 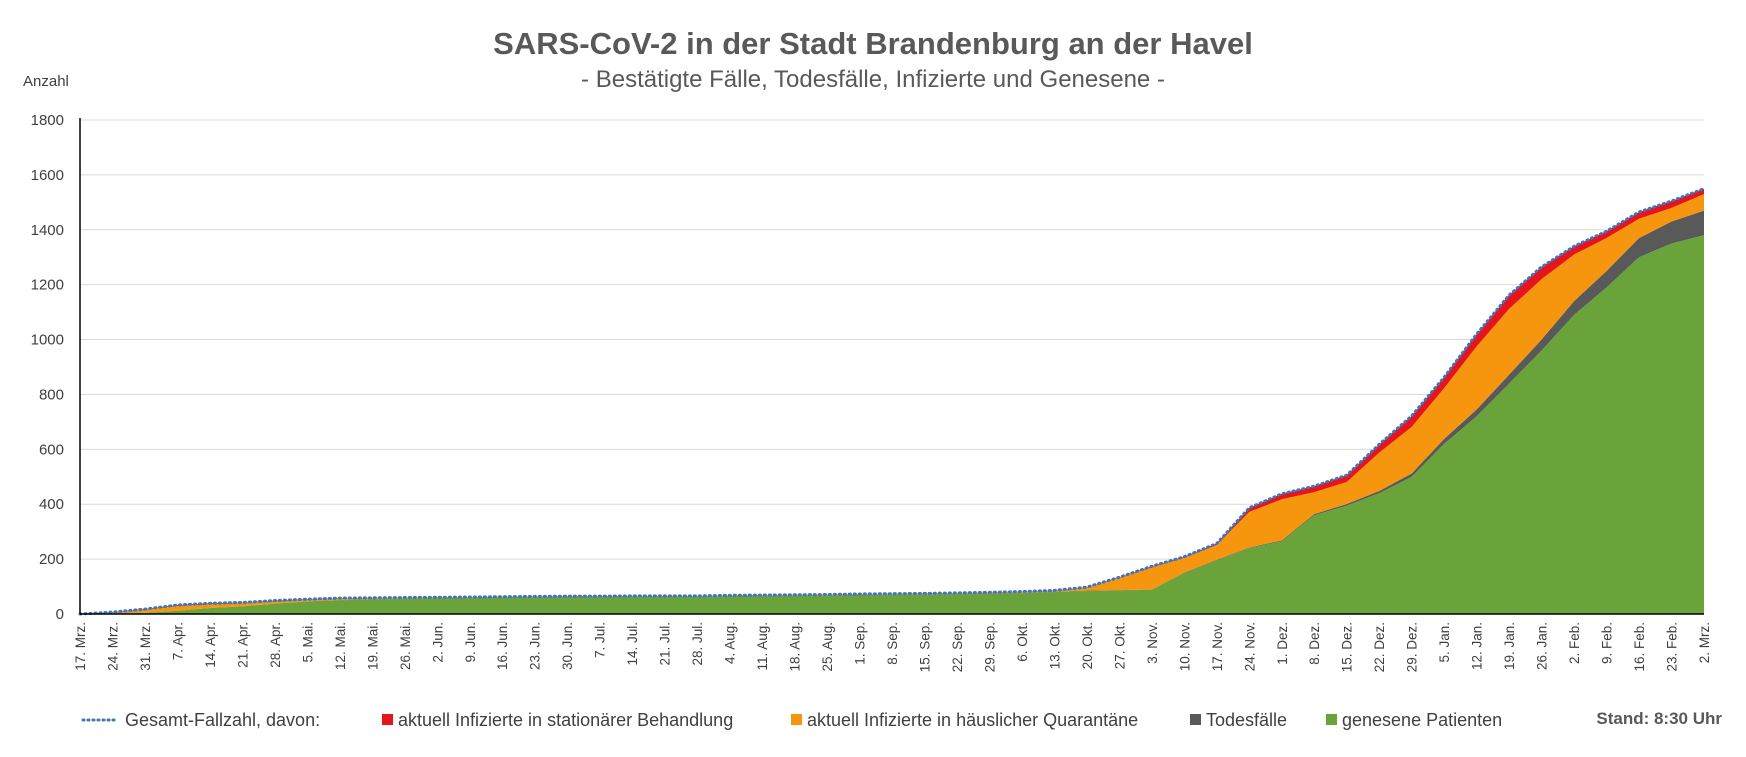 I want to click on x-tick-label: 7. Jul., so click(x=600, y=640).